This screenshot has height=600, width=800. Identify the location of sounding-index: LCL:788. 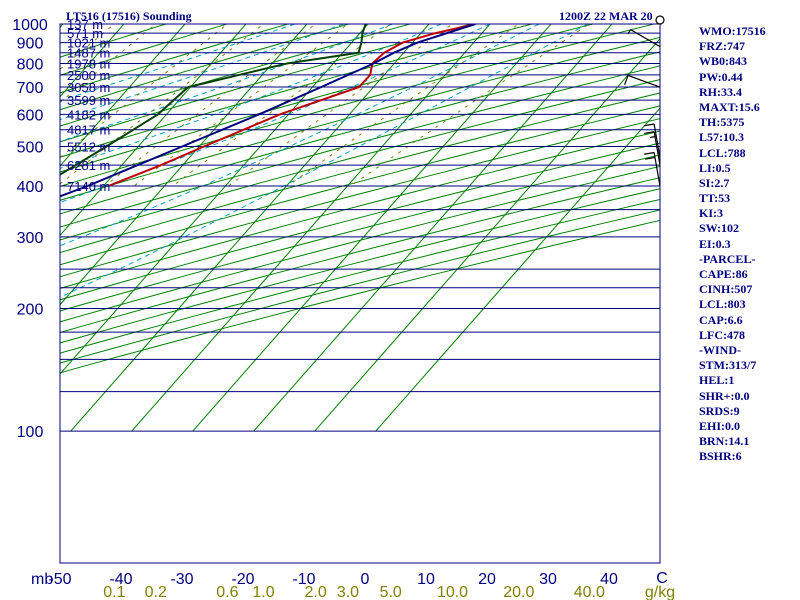
(722, 152).